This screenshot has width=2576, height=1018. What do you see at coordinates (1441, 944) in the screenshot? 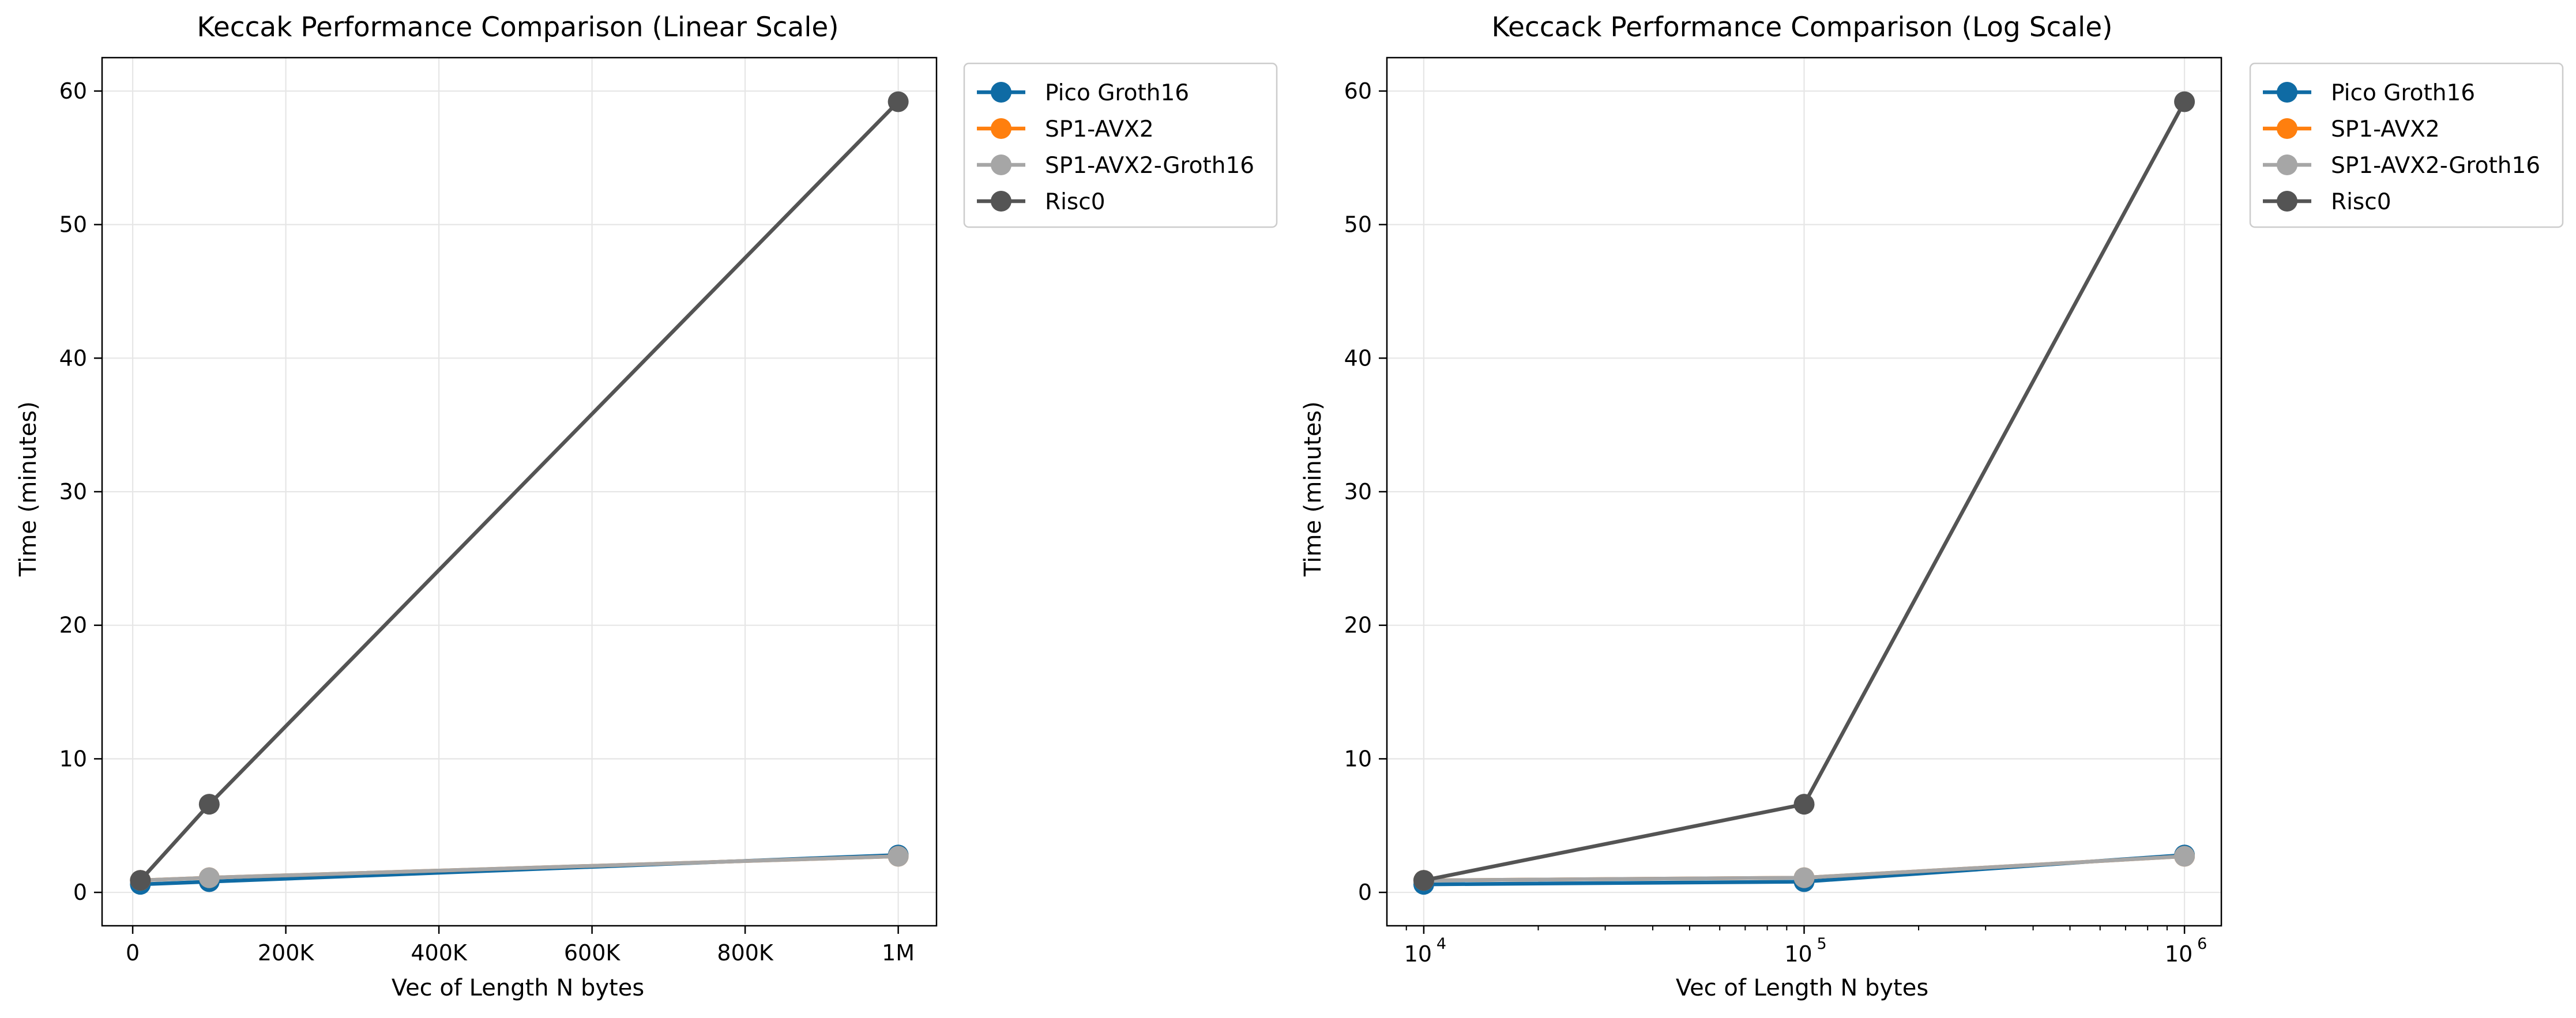
I see `x-tick-label-exponent: 4` at bounding box center [1441, 944].